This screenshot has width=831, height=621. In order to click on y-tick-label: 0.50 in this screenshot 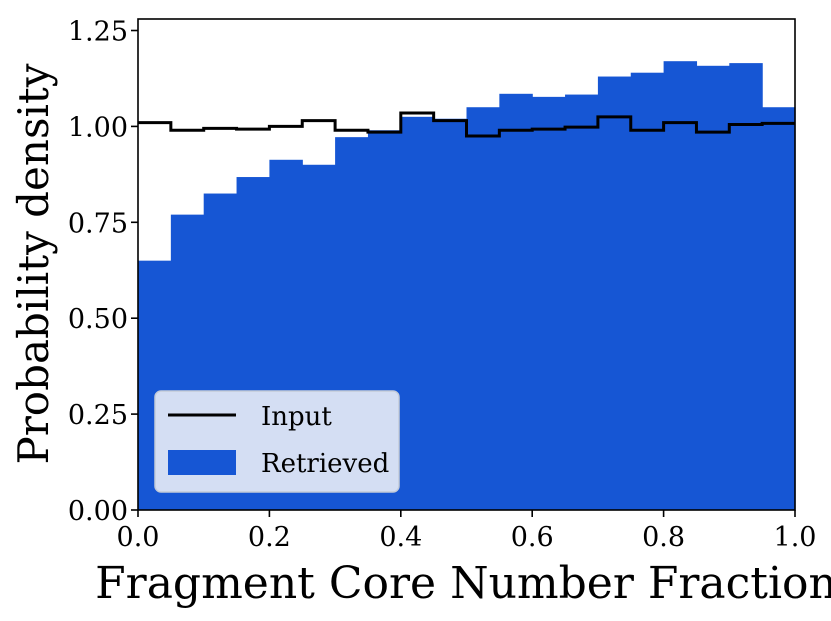, I will do `click(98, 319)`.